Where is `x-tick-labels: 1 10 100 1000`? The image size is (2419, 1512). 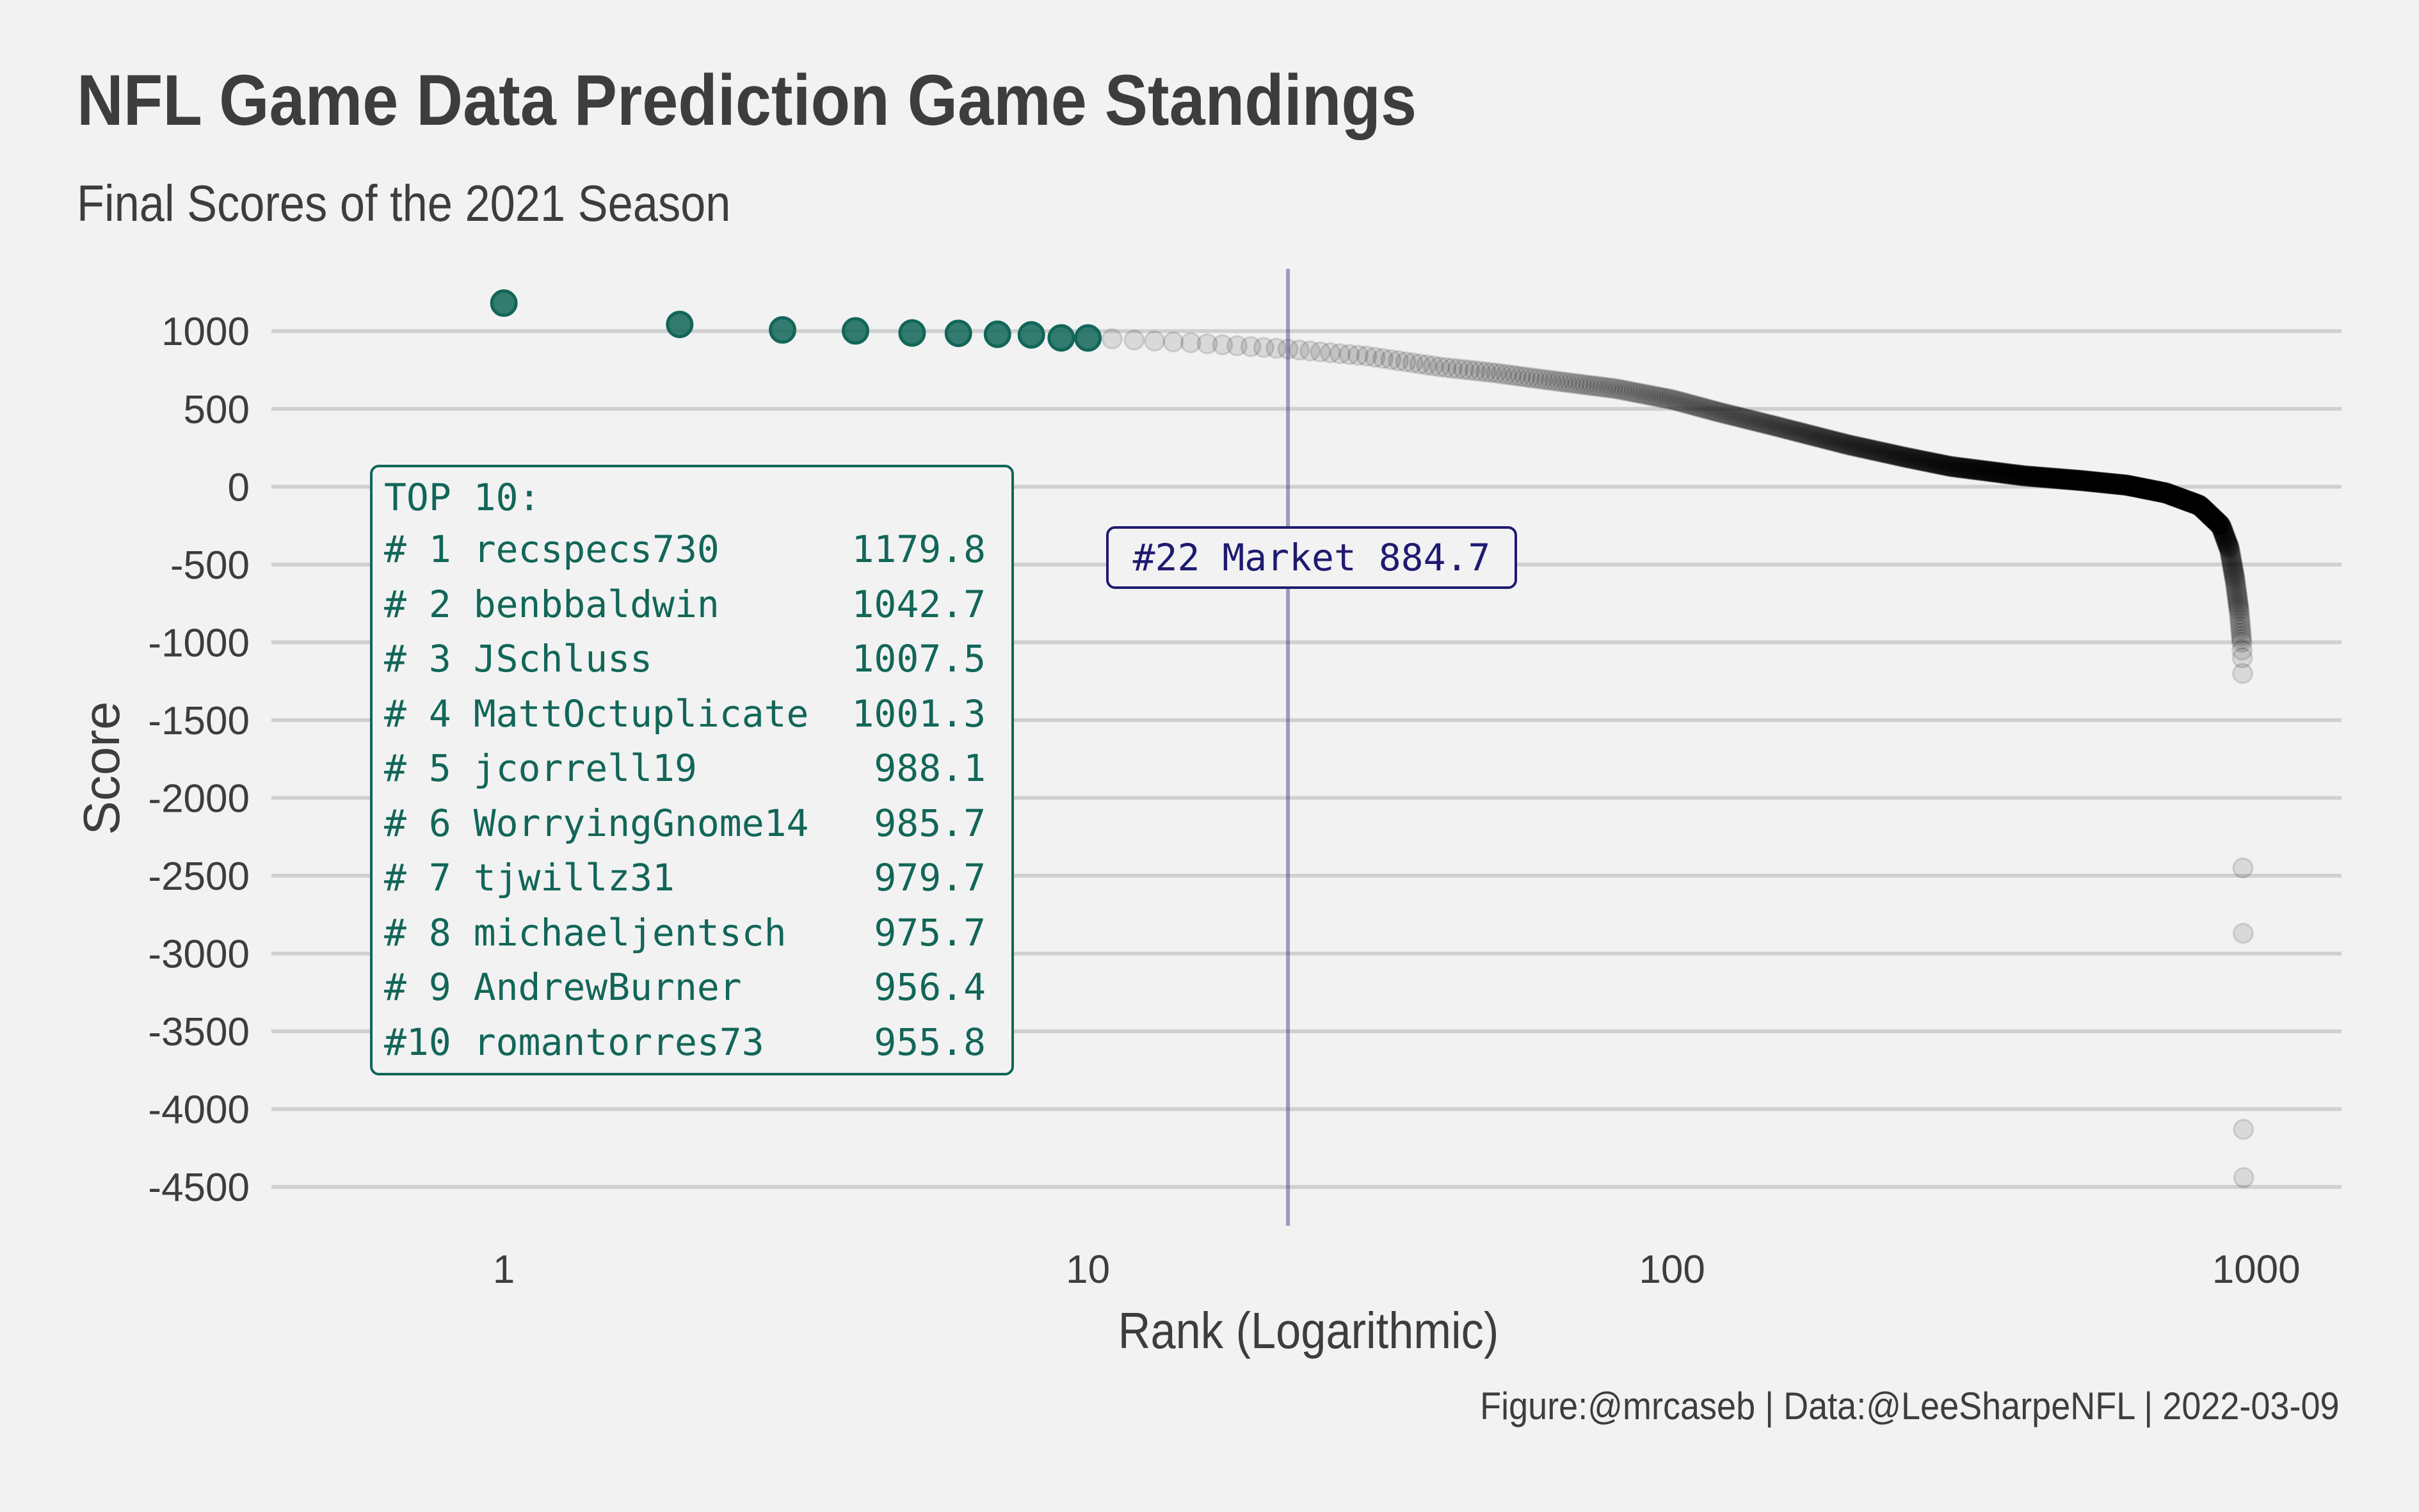
x-tick-labels: 1 10 100 1000 is located at coordinates (1397, 1270).